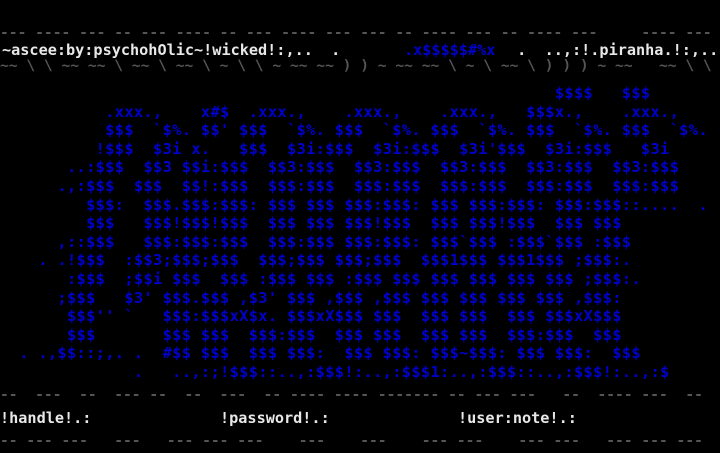 The image size is (720, 453). What do you see at coordinates (360, 419) in the screenshot?
I see `login-field-row: !handle!.: !password!.: !user:note!.:` at bounding box center [360, 419].